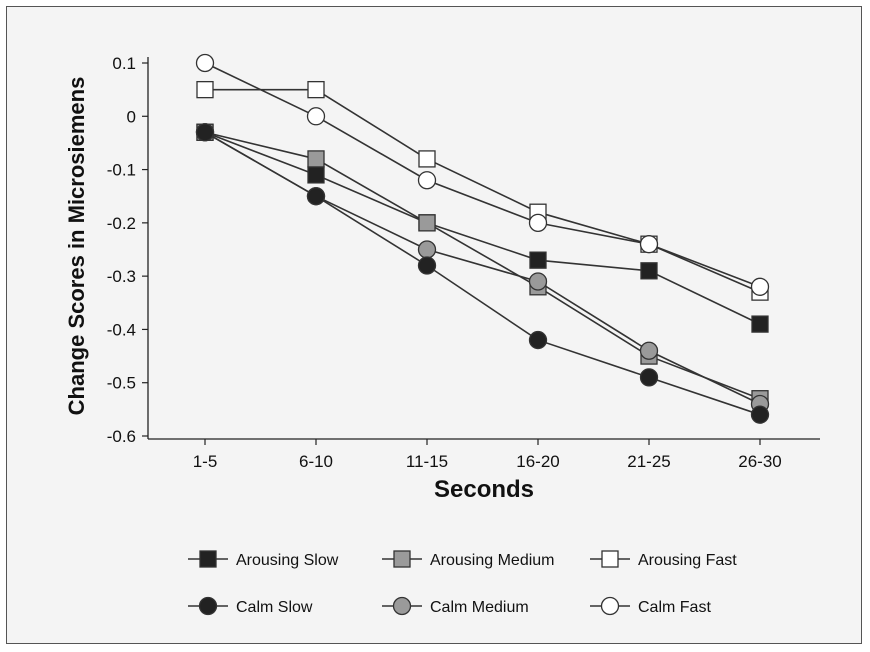 The image size is (870, 652). I want to click on x-tick-label: 16-20, so click(537, 461).